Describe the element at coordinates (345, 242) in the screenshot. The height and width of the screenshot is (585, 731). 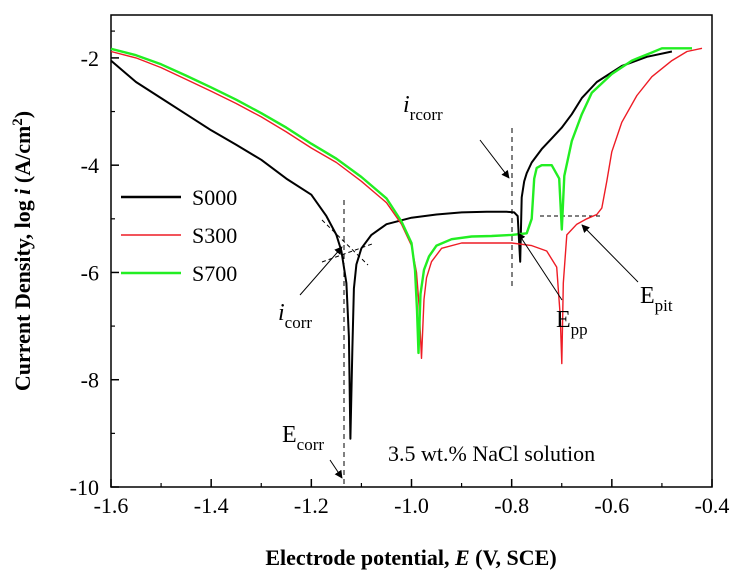
I see `tafel-anodic-extrapolation` at that location.